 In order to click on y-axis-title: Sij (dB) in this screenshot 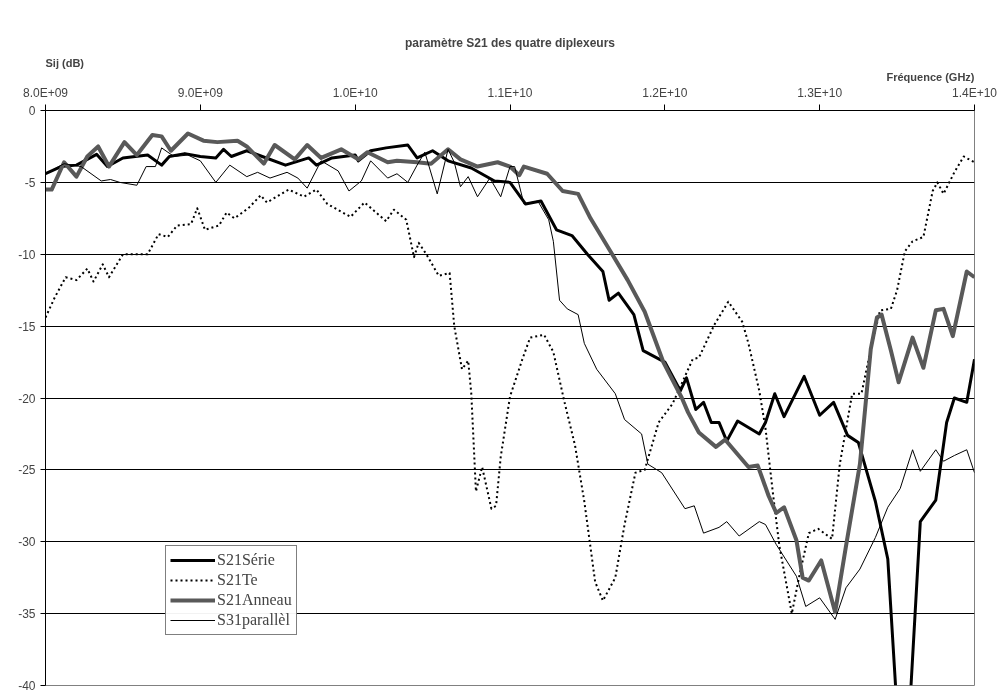, I will do `click(65, 62)`.